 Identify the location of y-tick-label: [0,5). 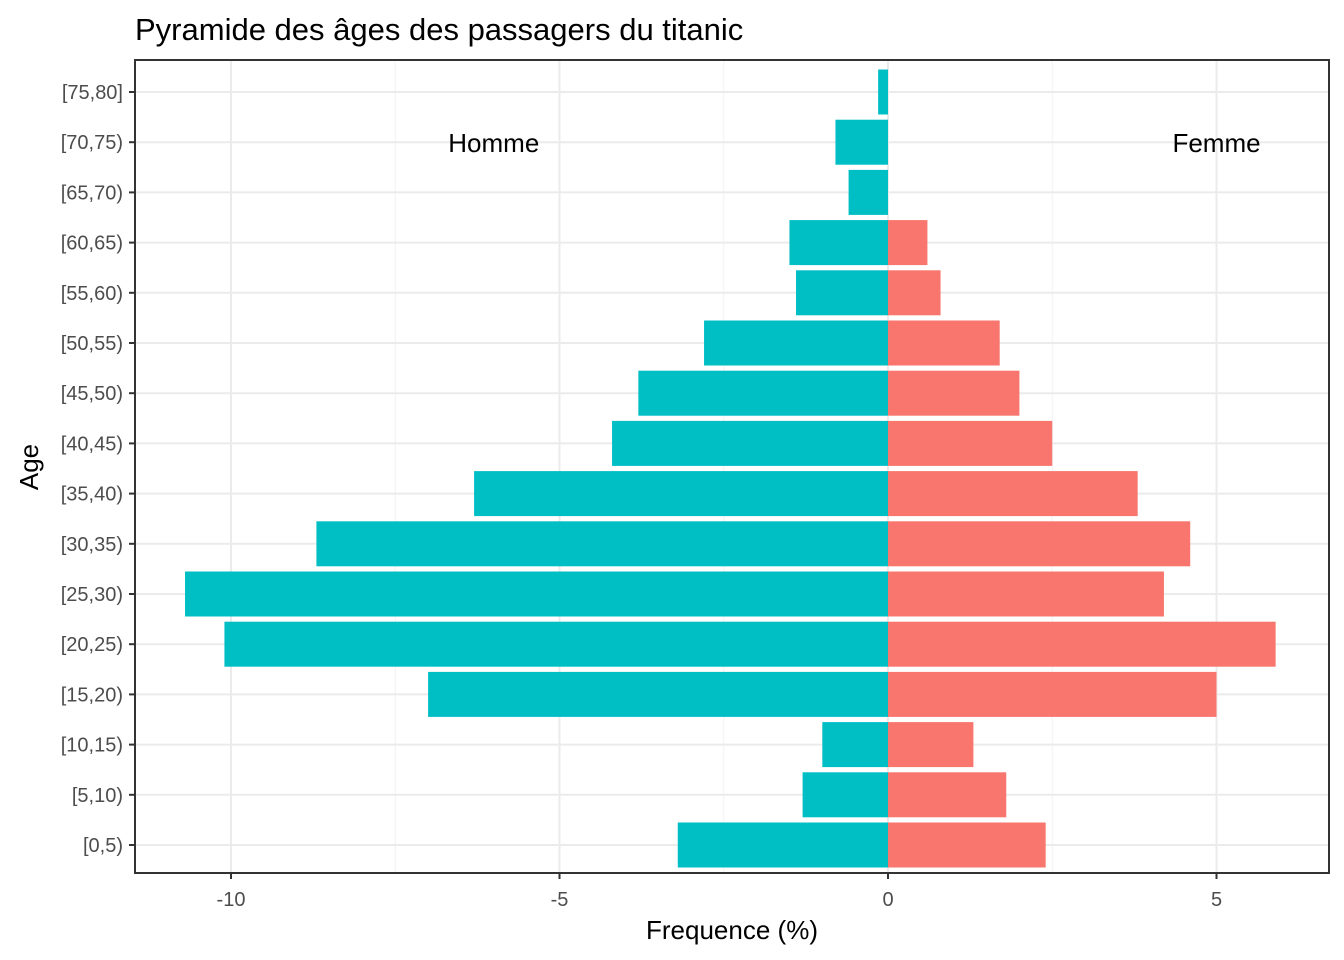
(103, 846).